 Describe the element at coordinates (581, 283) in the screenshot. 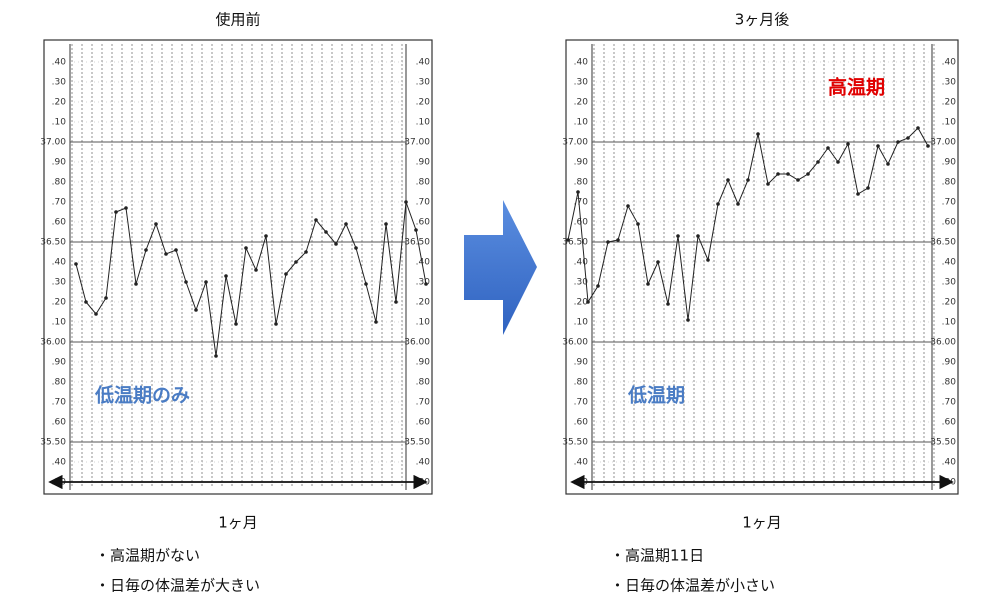

I see `y-tick-label: .30` at that location.